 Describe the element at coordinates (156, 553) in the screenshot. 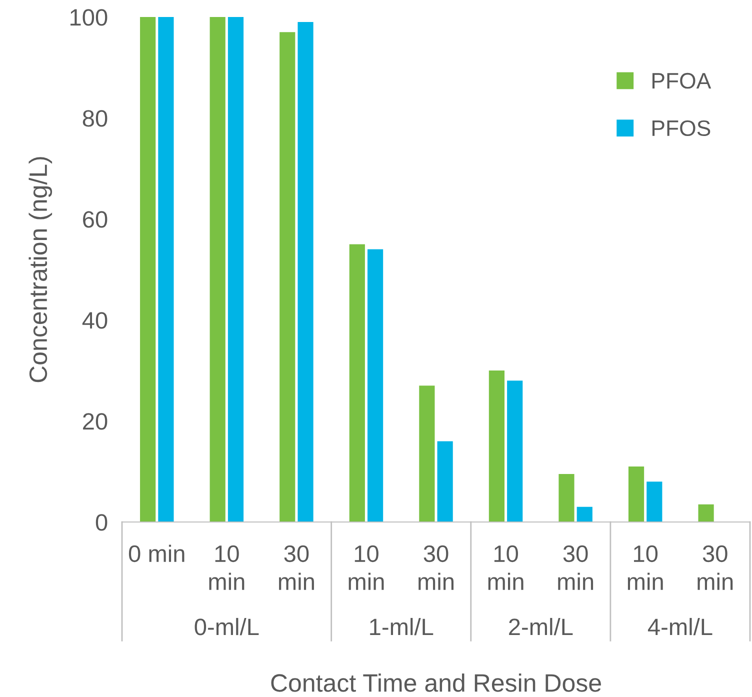

I see `x-tick-label: 0 min` at that location.